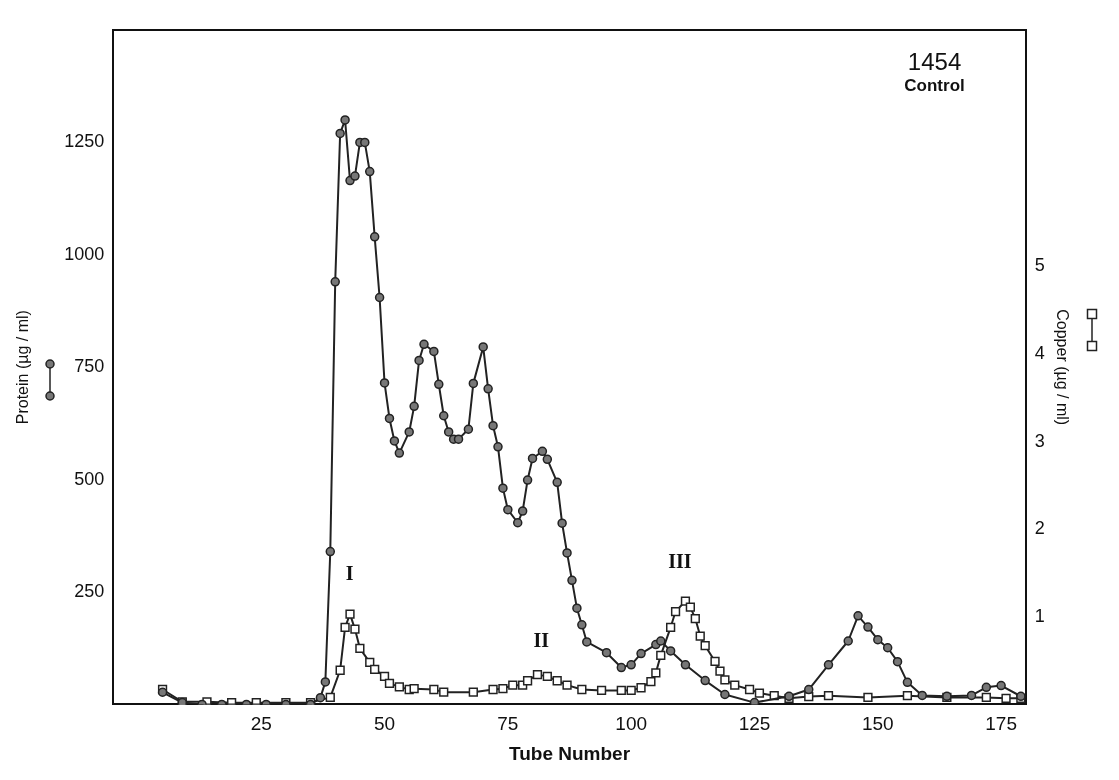 The width and height of the screenshot is (1119, 780). I want to click on x-tick-label: 25, so click(261, 724).